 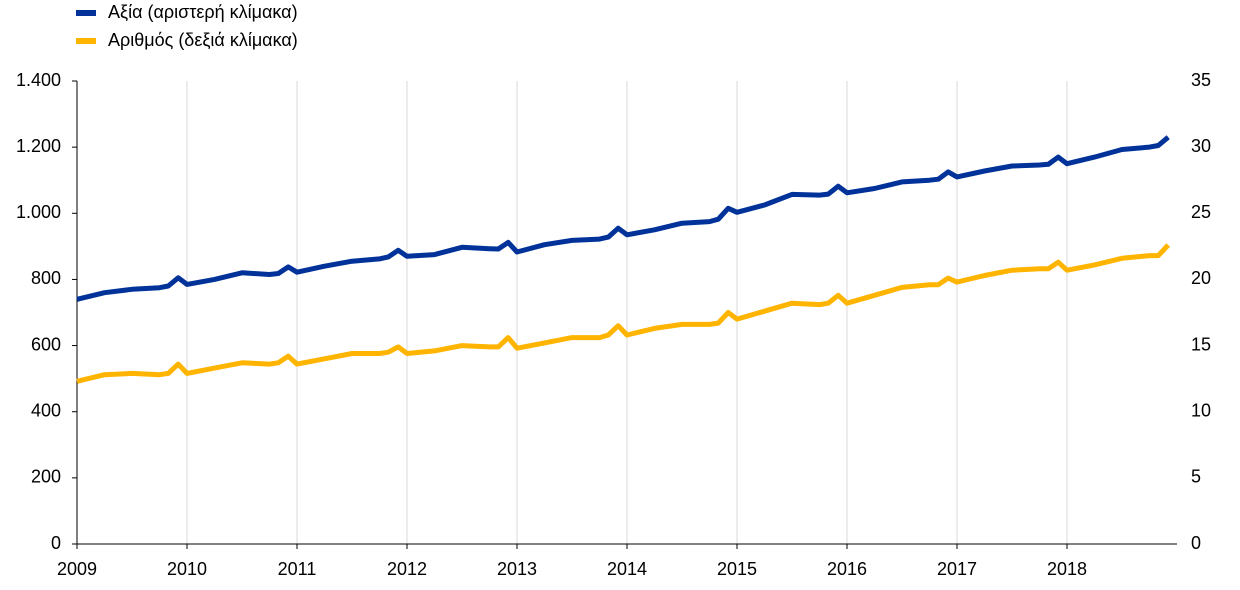 I want to click on y2-tick-label: 0, so click(x=1196, y=543).